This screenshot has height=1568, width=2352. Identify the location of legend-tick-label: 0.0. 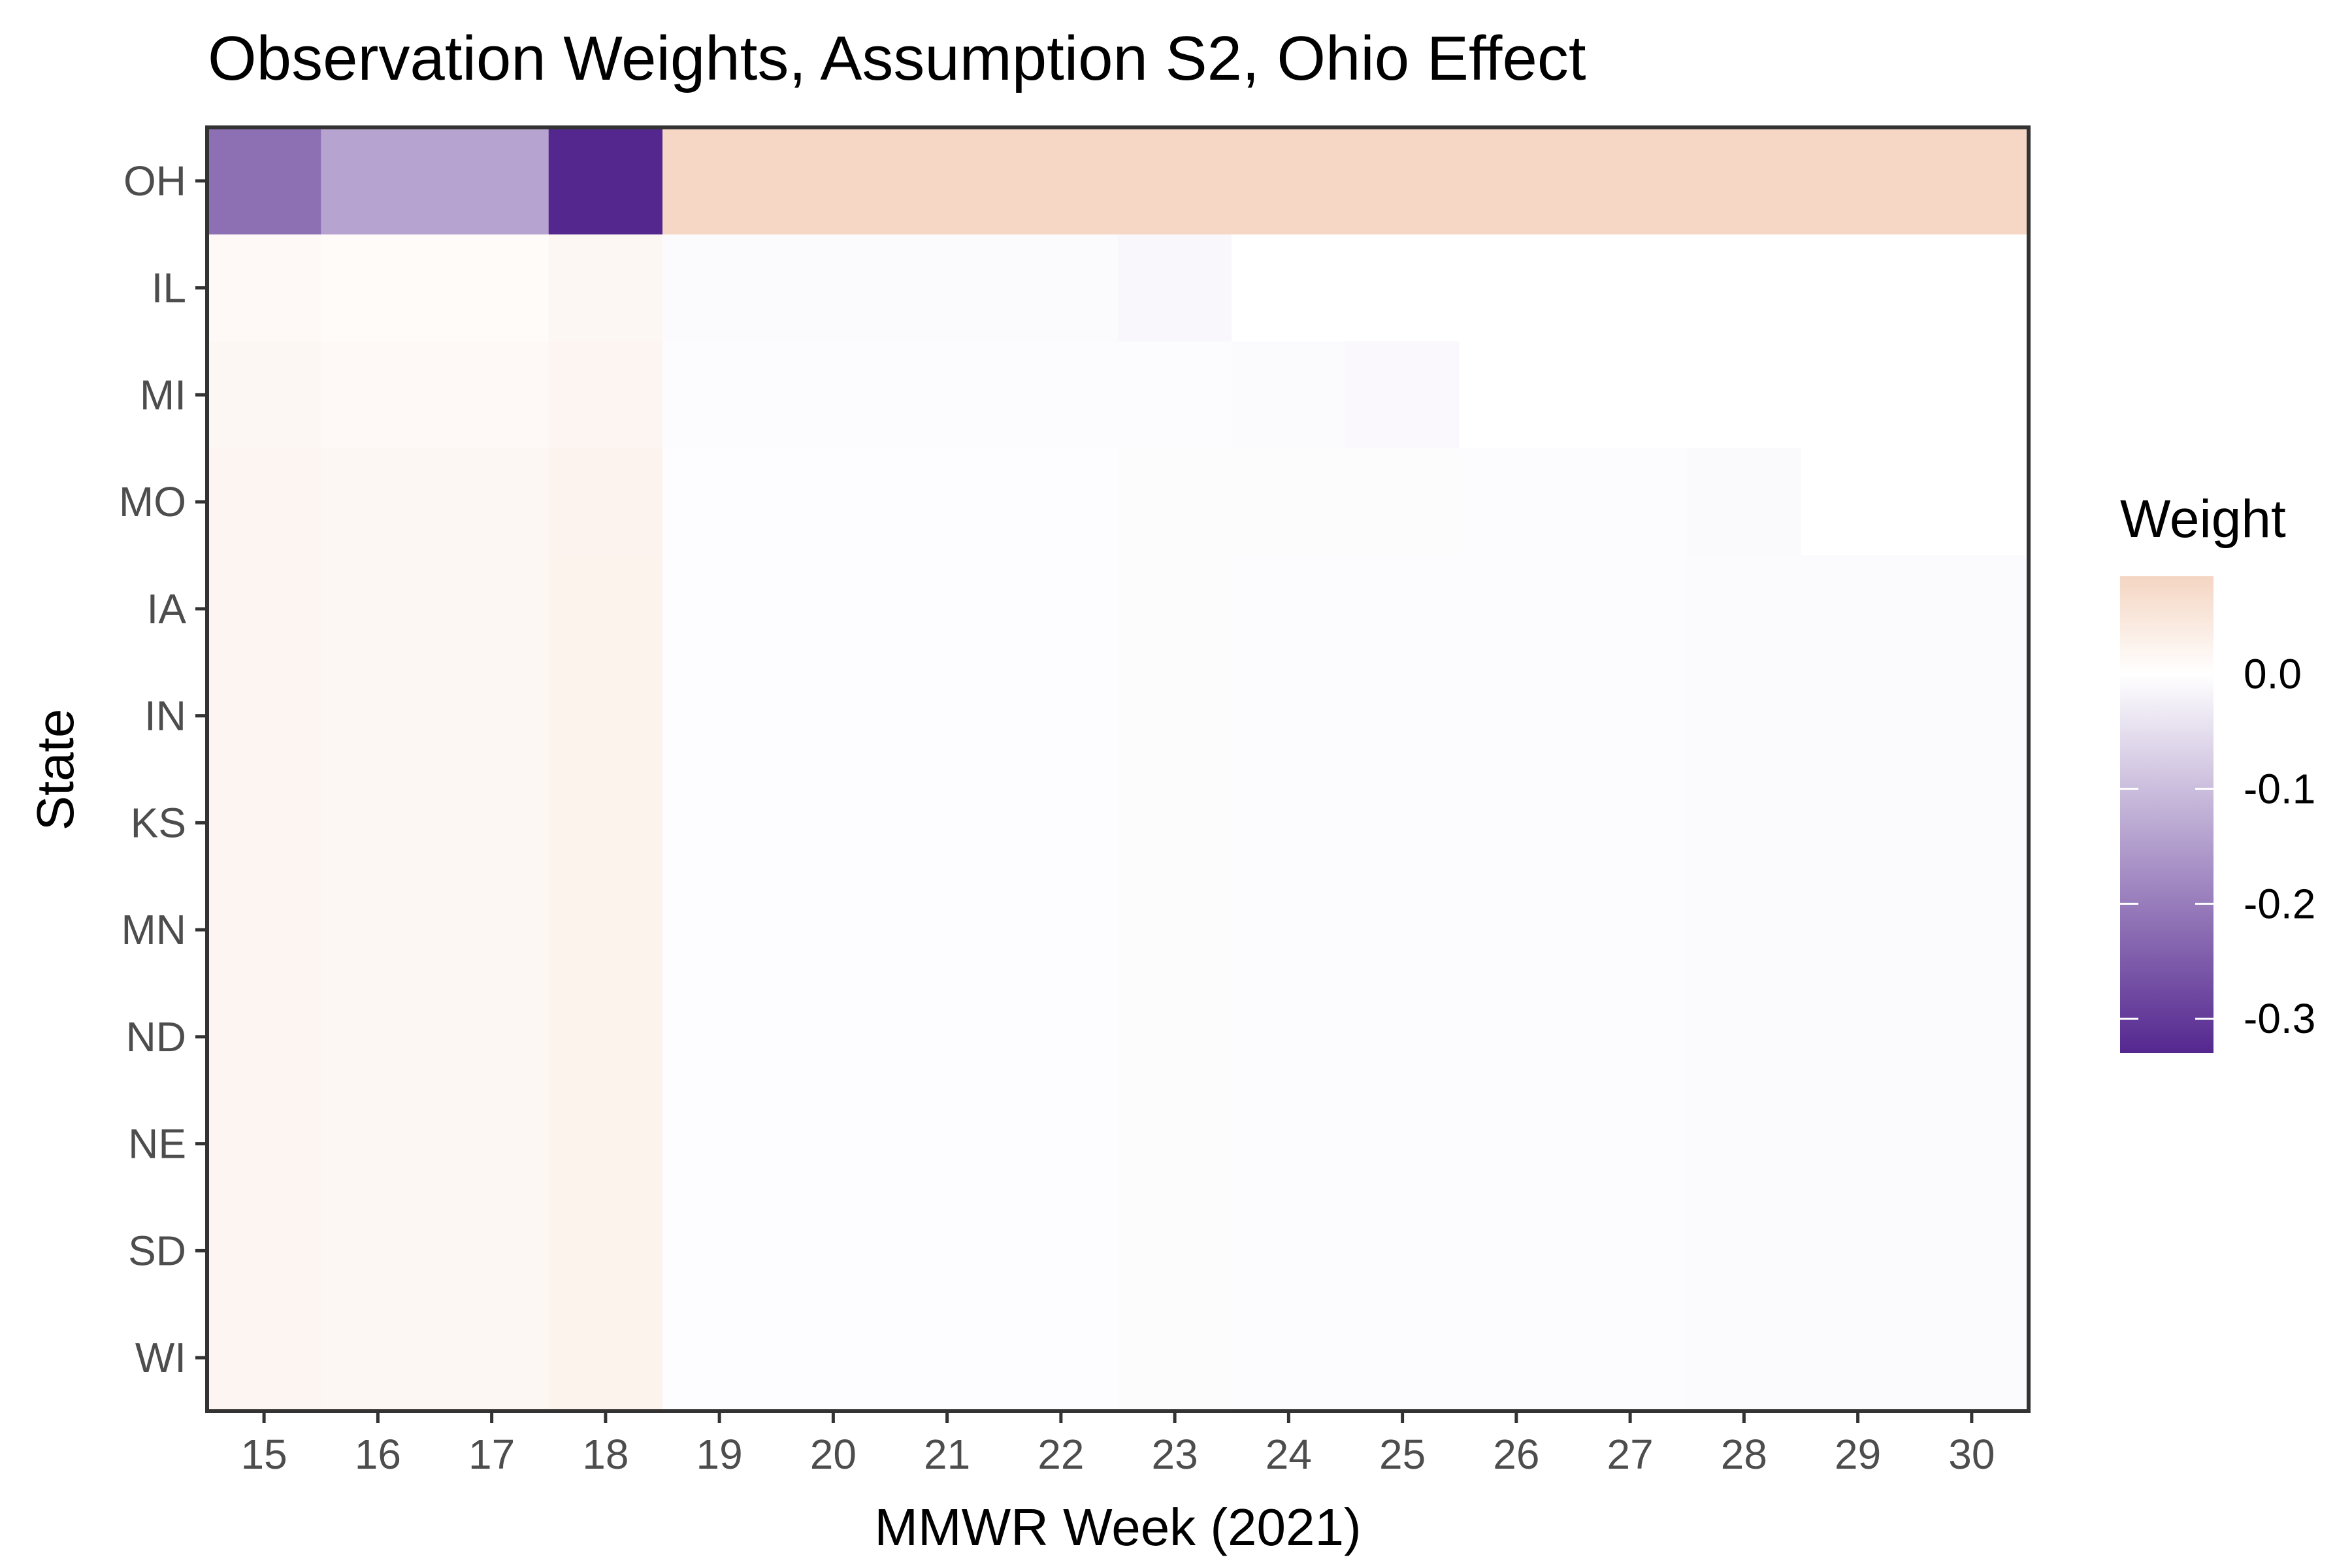
(2273, 674).